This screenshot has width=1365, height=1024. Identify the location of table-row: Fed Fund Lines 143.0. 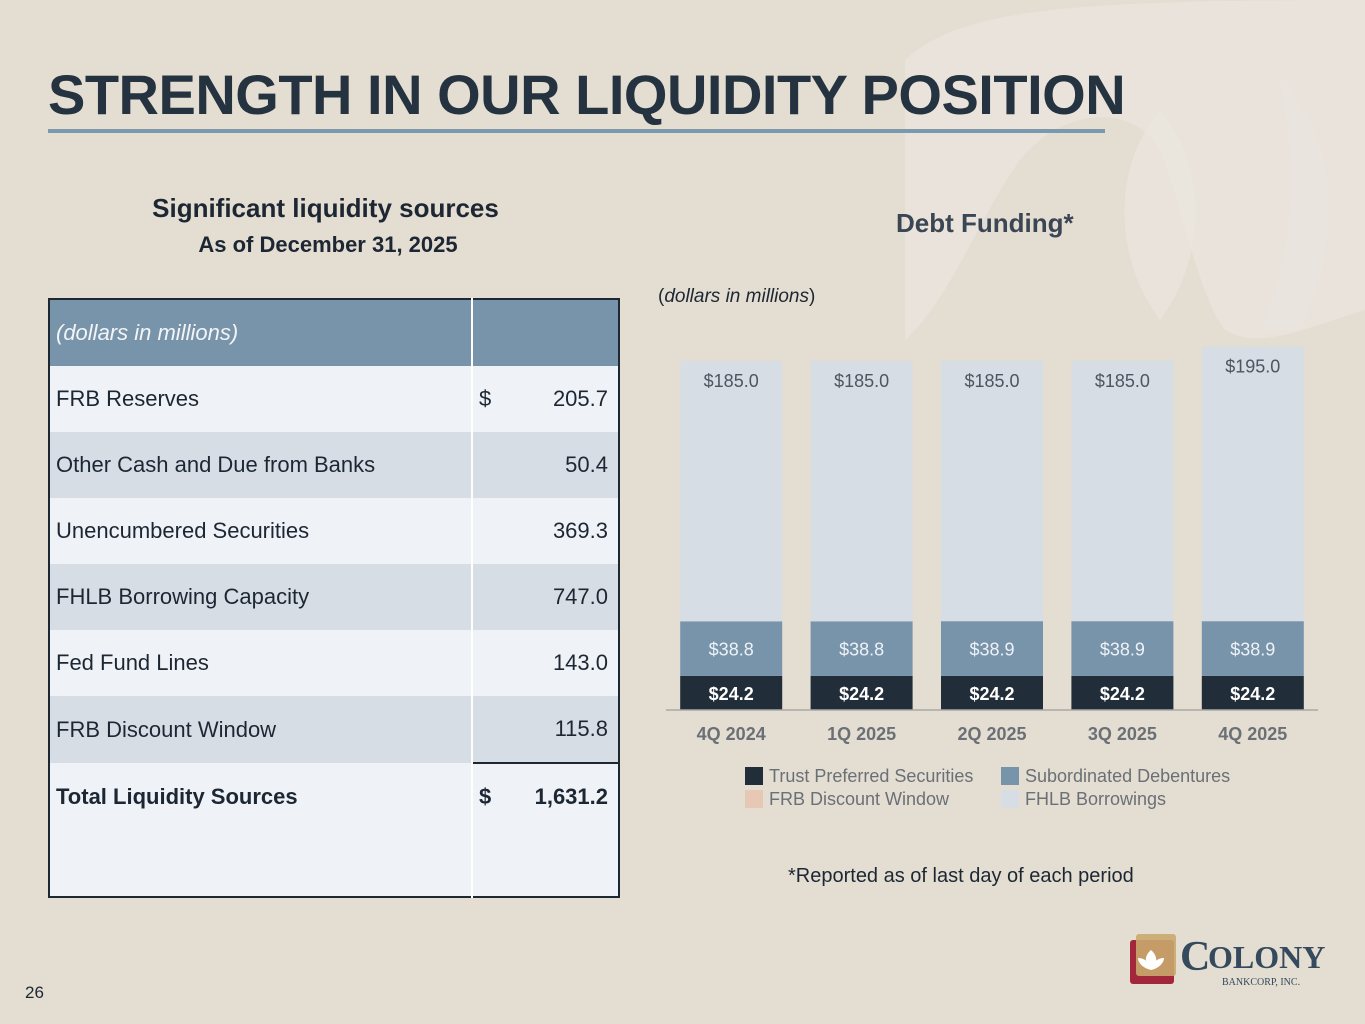
(334, 663).